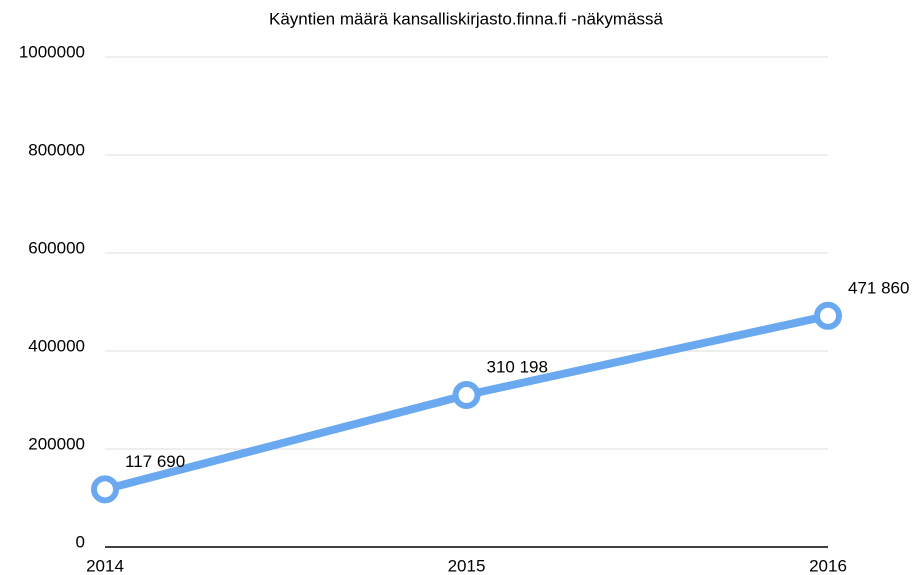 The image size is (919, 575). Describe the element at coordinates (56, 443) in the screenshot. I see `y-tick-label: 200000` at that location.